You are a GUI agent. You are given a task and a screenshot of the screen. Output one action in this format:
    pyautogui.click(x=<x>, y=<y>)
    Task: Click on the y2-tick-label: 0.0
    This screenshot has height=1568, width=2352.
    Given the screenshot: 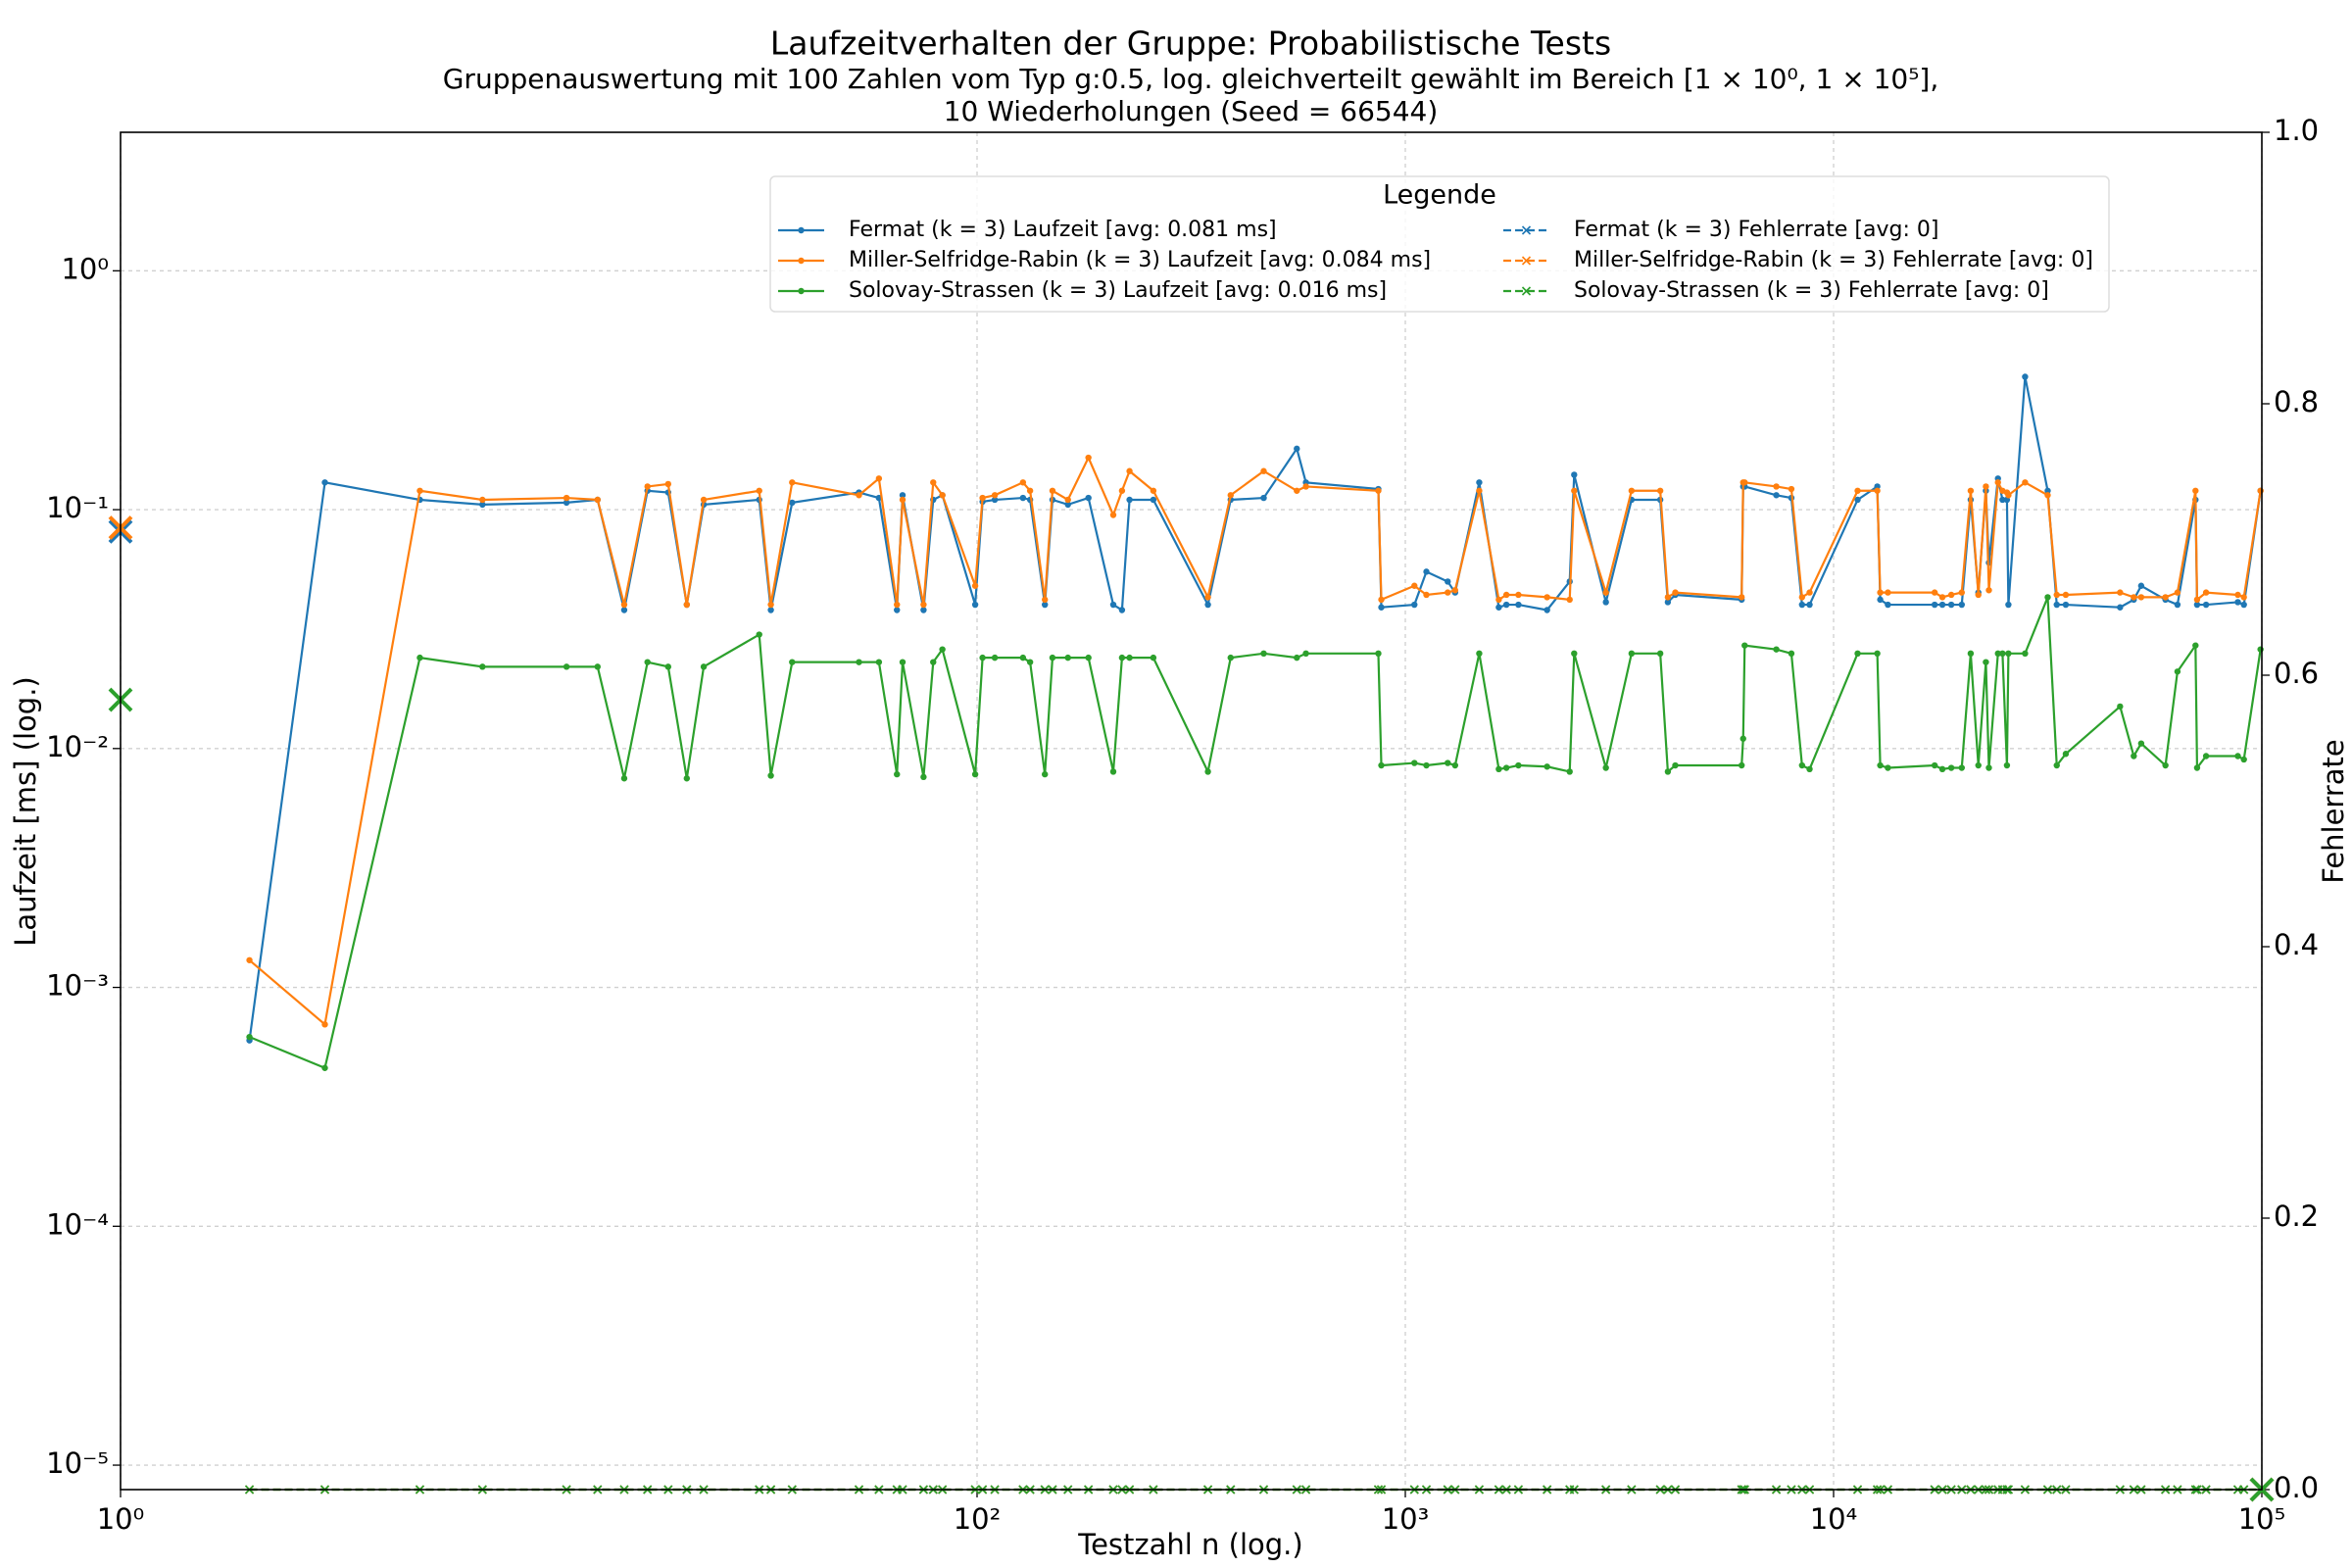 What is the action you would take?
    pyautogui.click(x=2296, y=1487)
    